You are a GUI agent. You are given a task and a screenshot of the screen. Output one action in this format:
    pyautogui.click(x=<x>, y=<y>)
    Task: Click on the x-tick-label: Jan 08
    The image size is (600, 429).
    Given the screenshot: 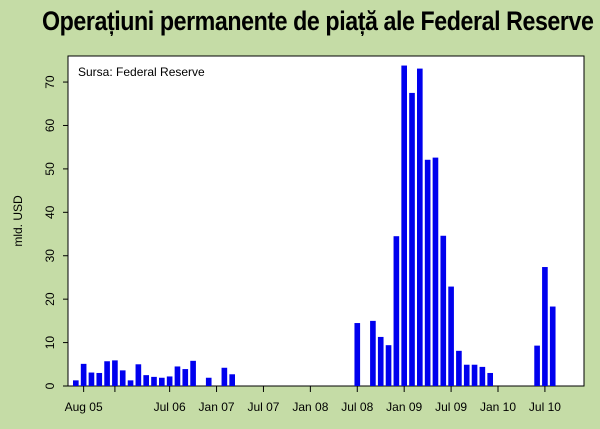 What is the action you would take?
    pyautogui.click(x=310, y=407)
    